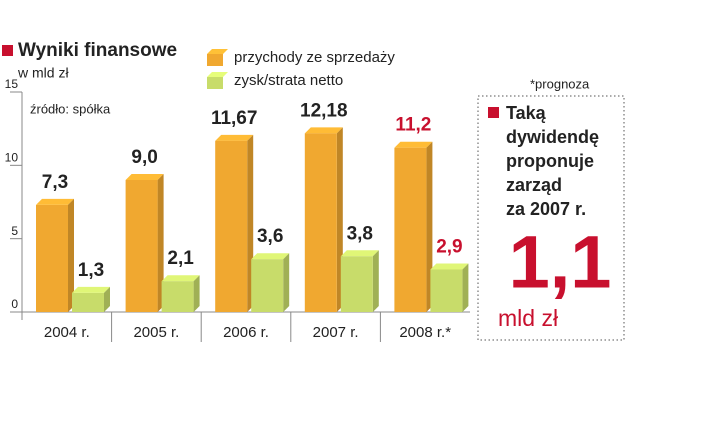 This screenshot has width=720, height=437. What do you see at coordinates (12, 84) in the screenshot?
I see `y-tick-label: 15` at bounding box center [12, 84].